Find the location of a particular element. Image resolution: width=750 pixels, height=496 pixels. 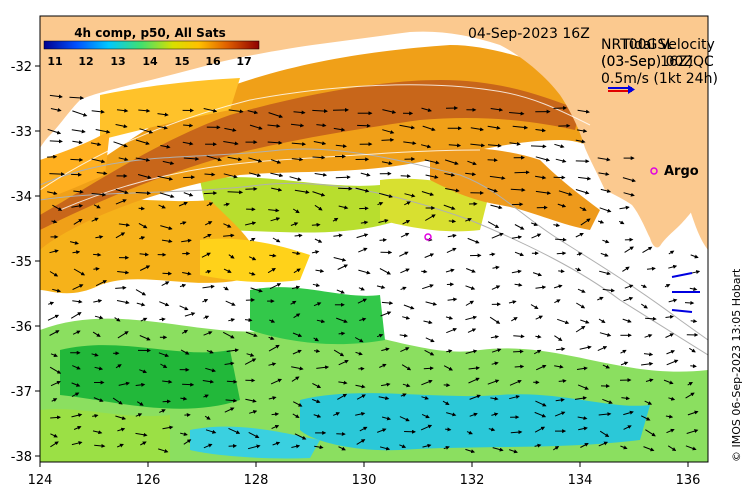

y-tick-label: -33 is located at coordinates (21, 132).